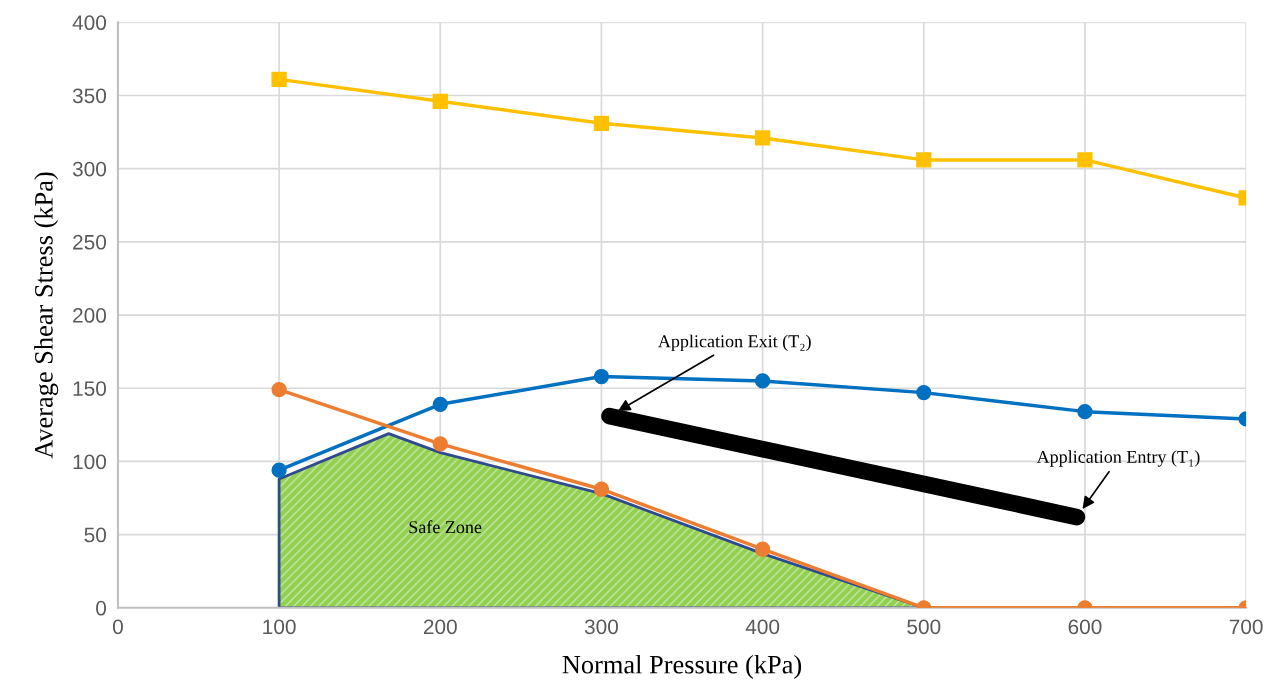 This screenshot has height=697, width=1282. What do you see at coordinates (445, 527) in the screenshot?
I see `annotation: Safe Zone` at bounding box center [445, 527].